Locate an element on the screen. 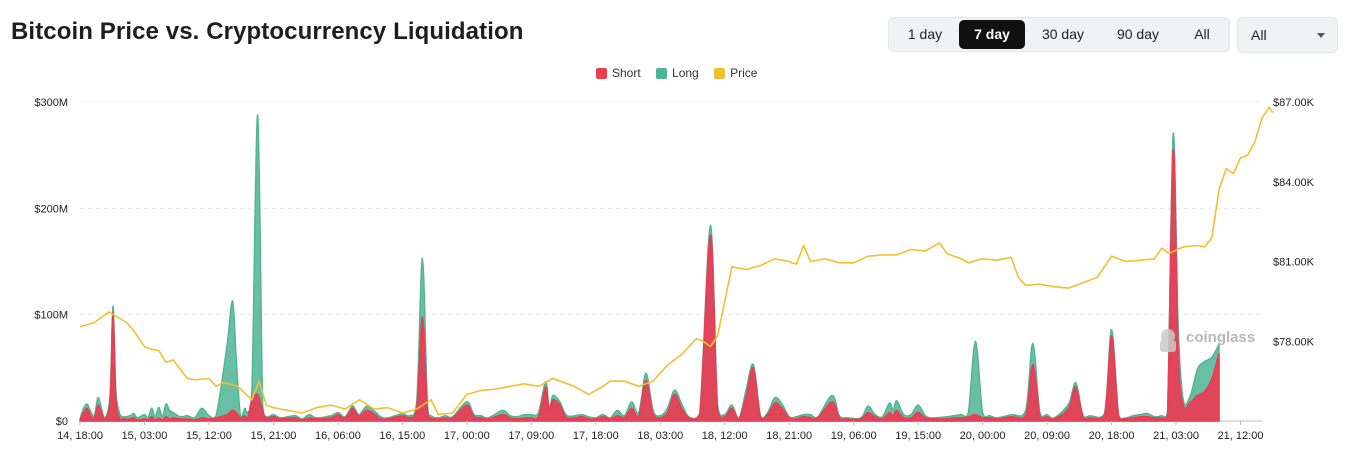 Image resolution: width=1347 pixels, height=470 pixels. legend-label-price: Price is located at coordinates (744, 73).